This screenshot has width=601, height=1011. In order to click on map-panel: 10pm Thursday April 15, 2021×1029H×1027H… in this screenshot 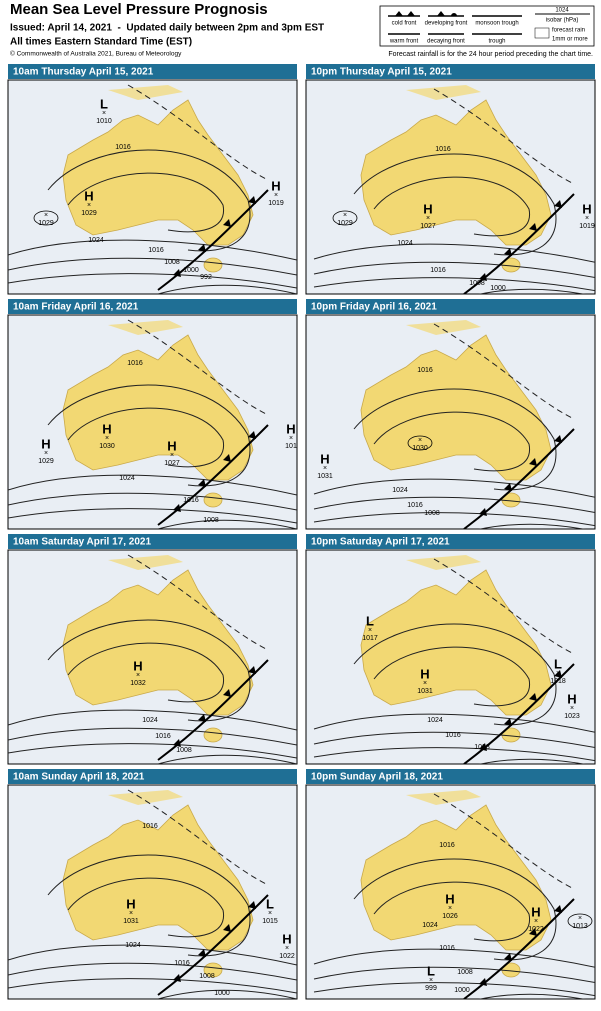, I will do `click(450, 179)`.